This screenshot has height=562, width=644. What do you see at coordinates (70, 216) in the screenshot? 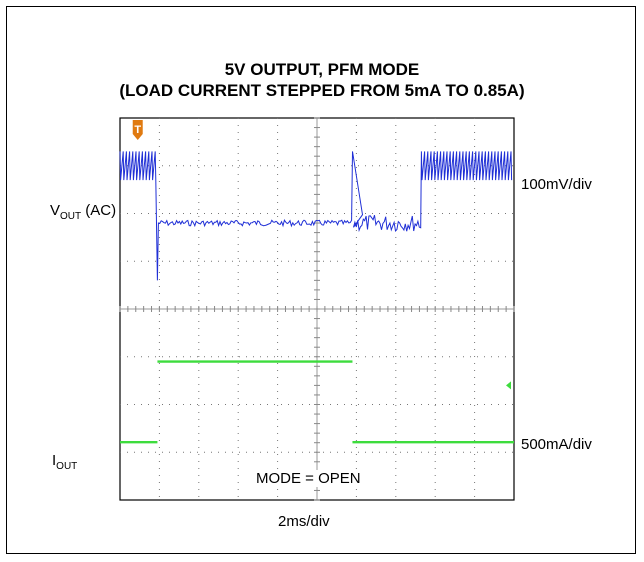
I see `vout-label-sub: OUT` at bounding box center [70, 216].